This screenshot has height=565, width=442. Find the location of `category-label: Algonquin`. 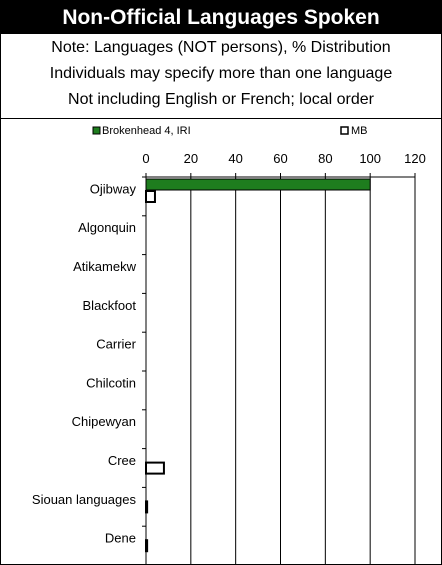

category-label: Algonquin is located at coordinates (107, 227).